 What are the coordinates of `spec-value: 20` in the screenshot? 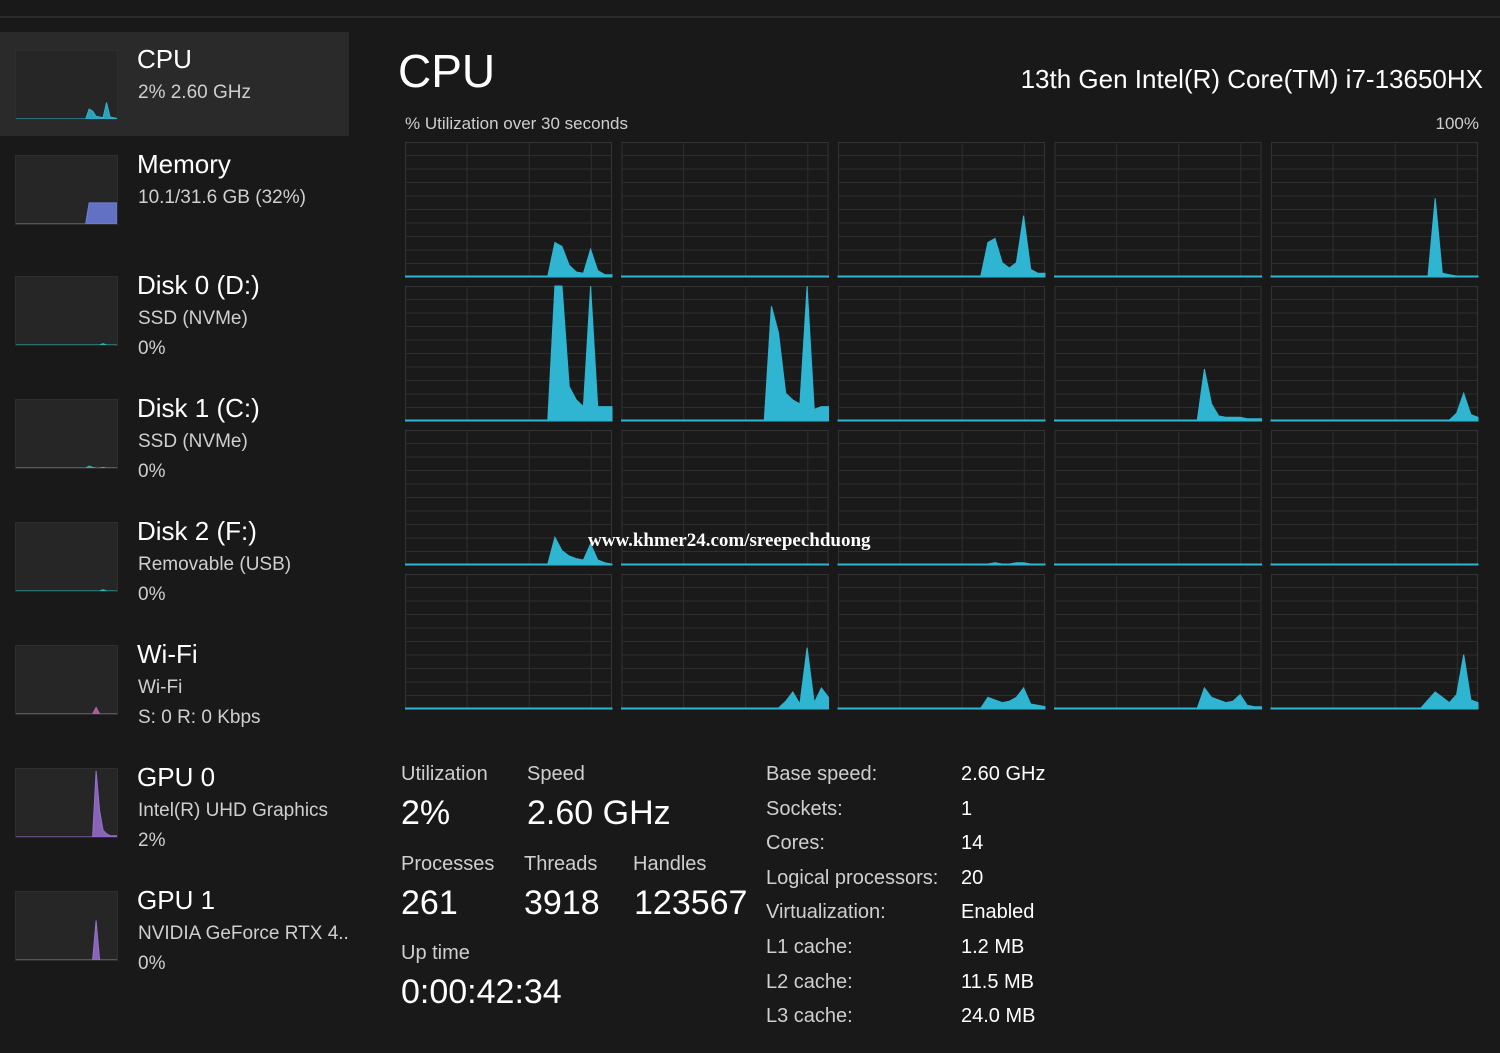 It's located at (972, 877).